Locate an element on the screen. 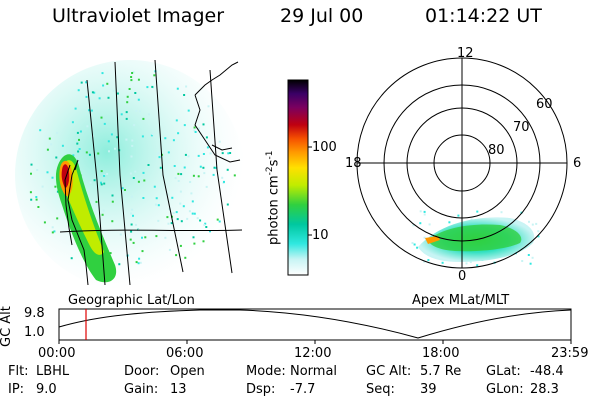 This screenshot has height=400, width=600. ip-label: IP: is located at coordinates (16, 389).